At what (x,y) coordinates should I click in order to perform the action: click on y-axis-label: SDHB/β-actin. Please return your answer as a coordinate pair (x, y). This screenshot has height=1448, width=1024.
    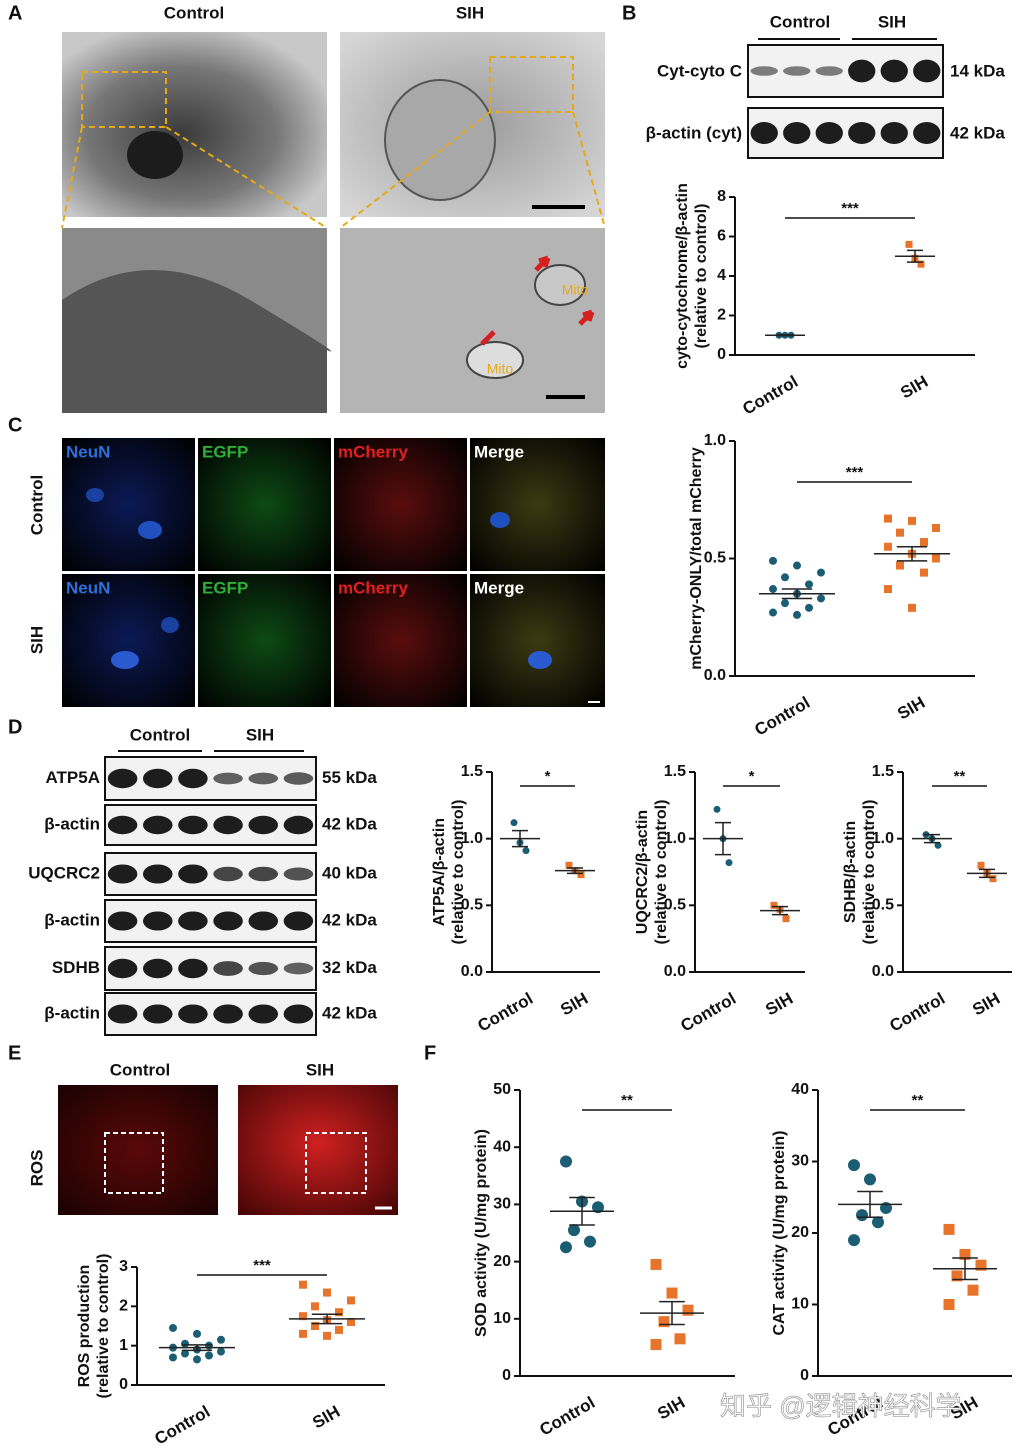
    Looking at the image, I should click on (850, 872).